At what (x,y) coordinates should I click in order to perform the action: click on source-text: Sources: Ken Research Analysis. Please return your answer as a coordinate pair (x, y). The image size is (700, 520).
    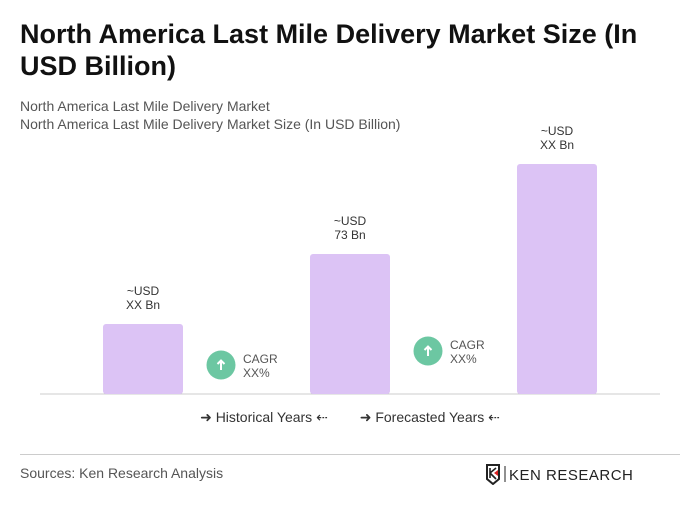
    Looking at the image, I should click on (122, 473).